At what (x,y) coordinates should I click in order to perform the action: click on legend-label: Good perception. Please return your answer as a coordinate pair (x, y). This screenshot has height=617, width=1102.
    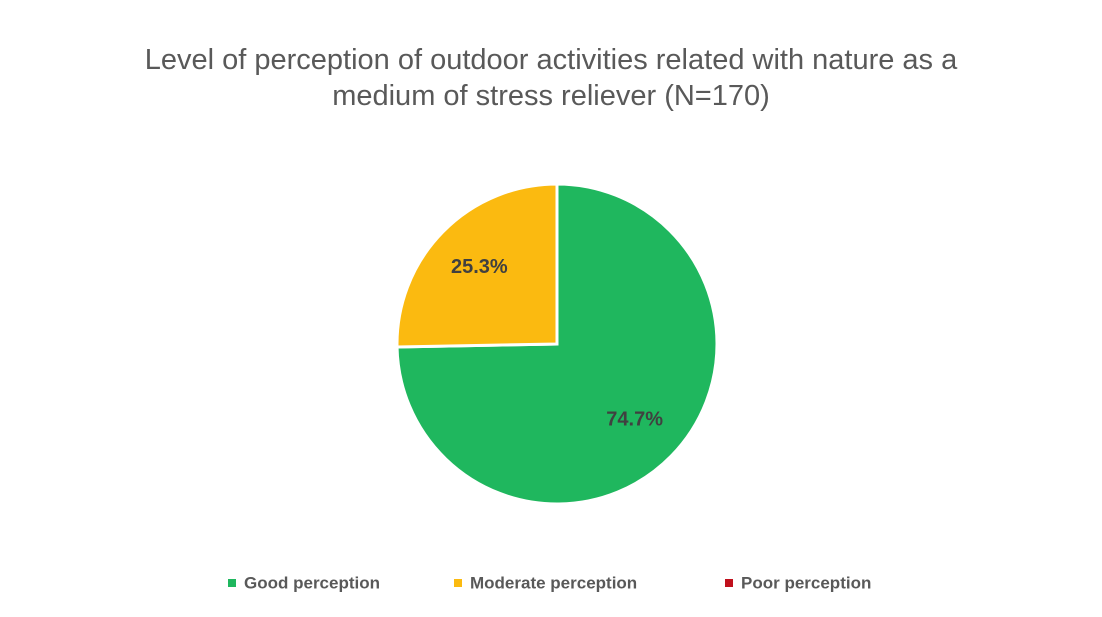
    Looking at the image, I should click on (312, 582).